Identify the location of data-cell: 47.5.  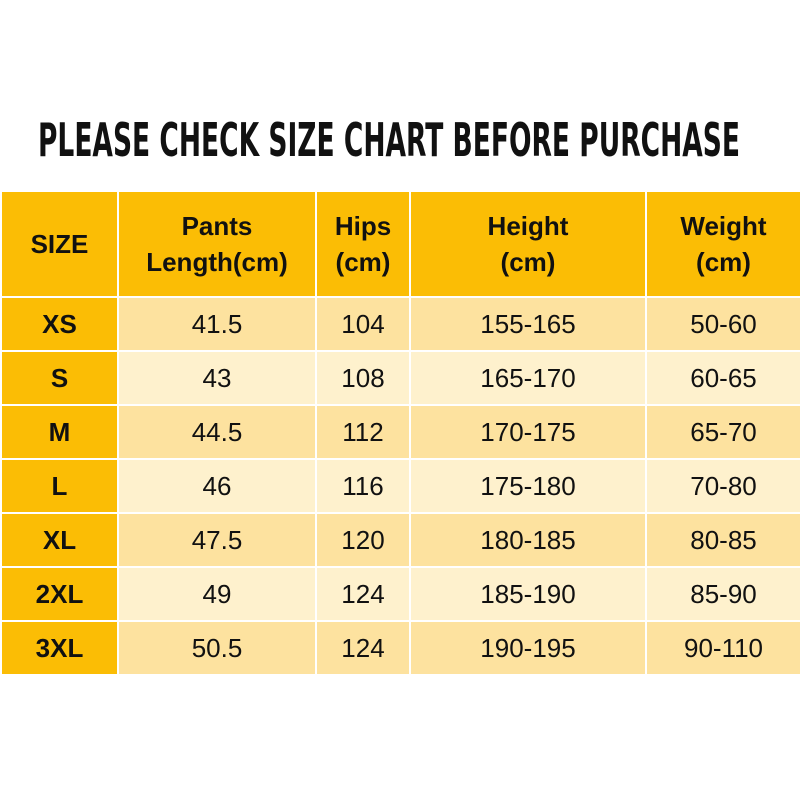
(217, 540).